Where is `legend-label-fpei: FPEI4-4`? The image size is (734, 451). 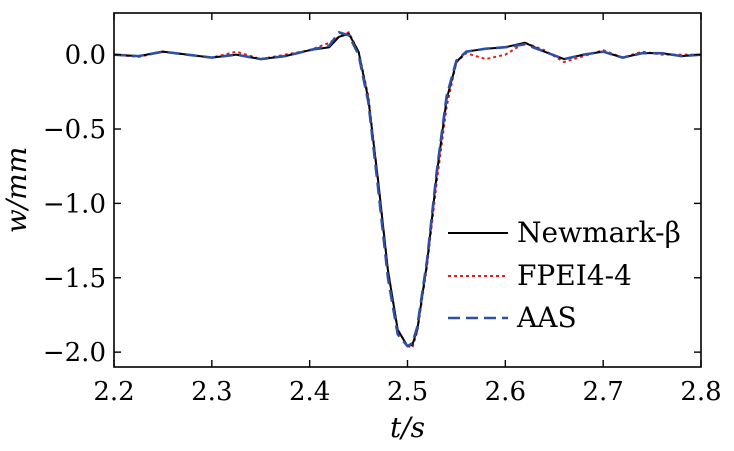
legend-label-fpei: FPEI4-4 is located at coordinates (574, 275).